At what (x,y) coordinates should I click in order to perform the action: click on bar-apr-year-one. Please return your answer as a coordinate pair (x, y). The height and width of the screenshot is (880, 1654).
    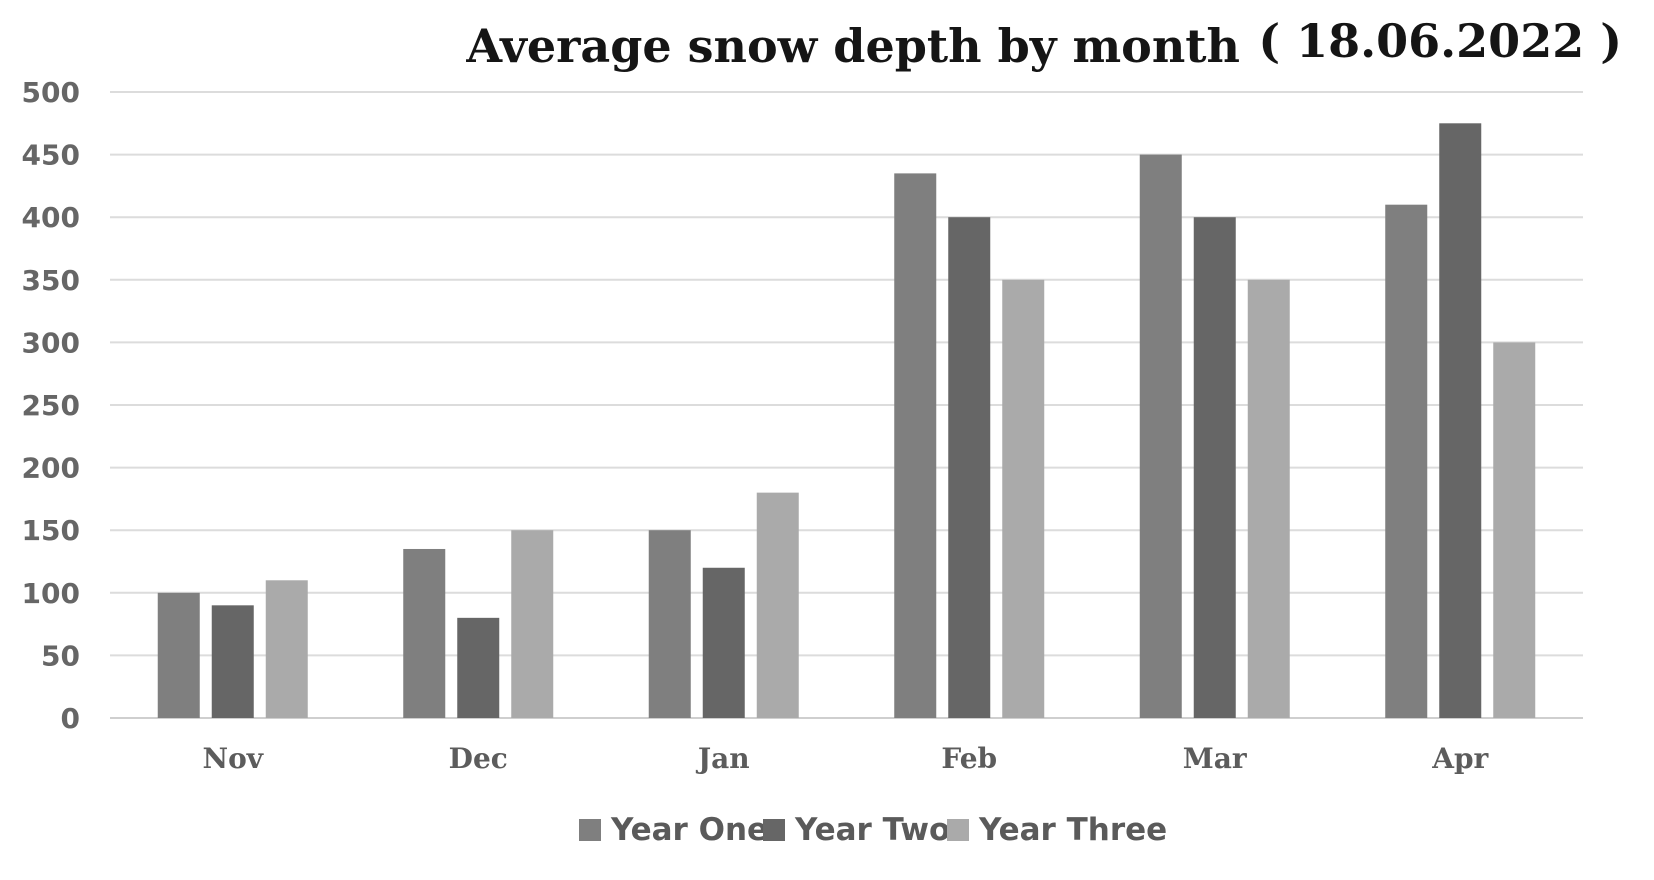
    Looking at the image, I should click on (1406, 461).